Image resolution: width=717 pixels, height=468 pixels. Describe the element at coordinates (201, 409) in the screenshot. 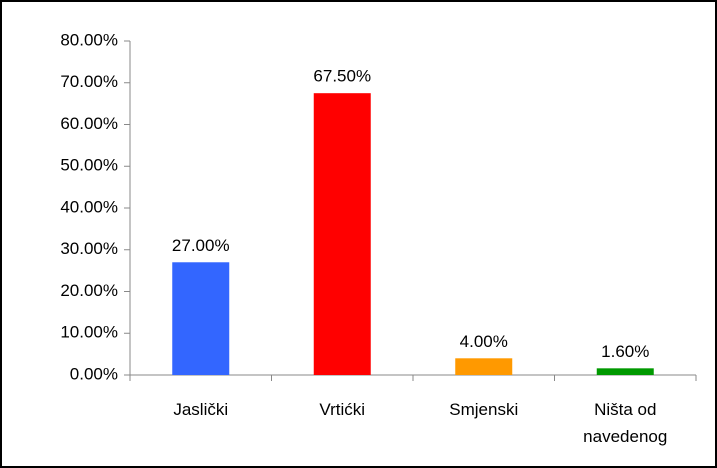

I see `x-tick-label: Jaslički` at that location.